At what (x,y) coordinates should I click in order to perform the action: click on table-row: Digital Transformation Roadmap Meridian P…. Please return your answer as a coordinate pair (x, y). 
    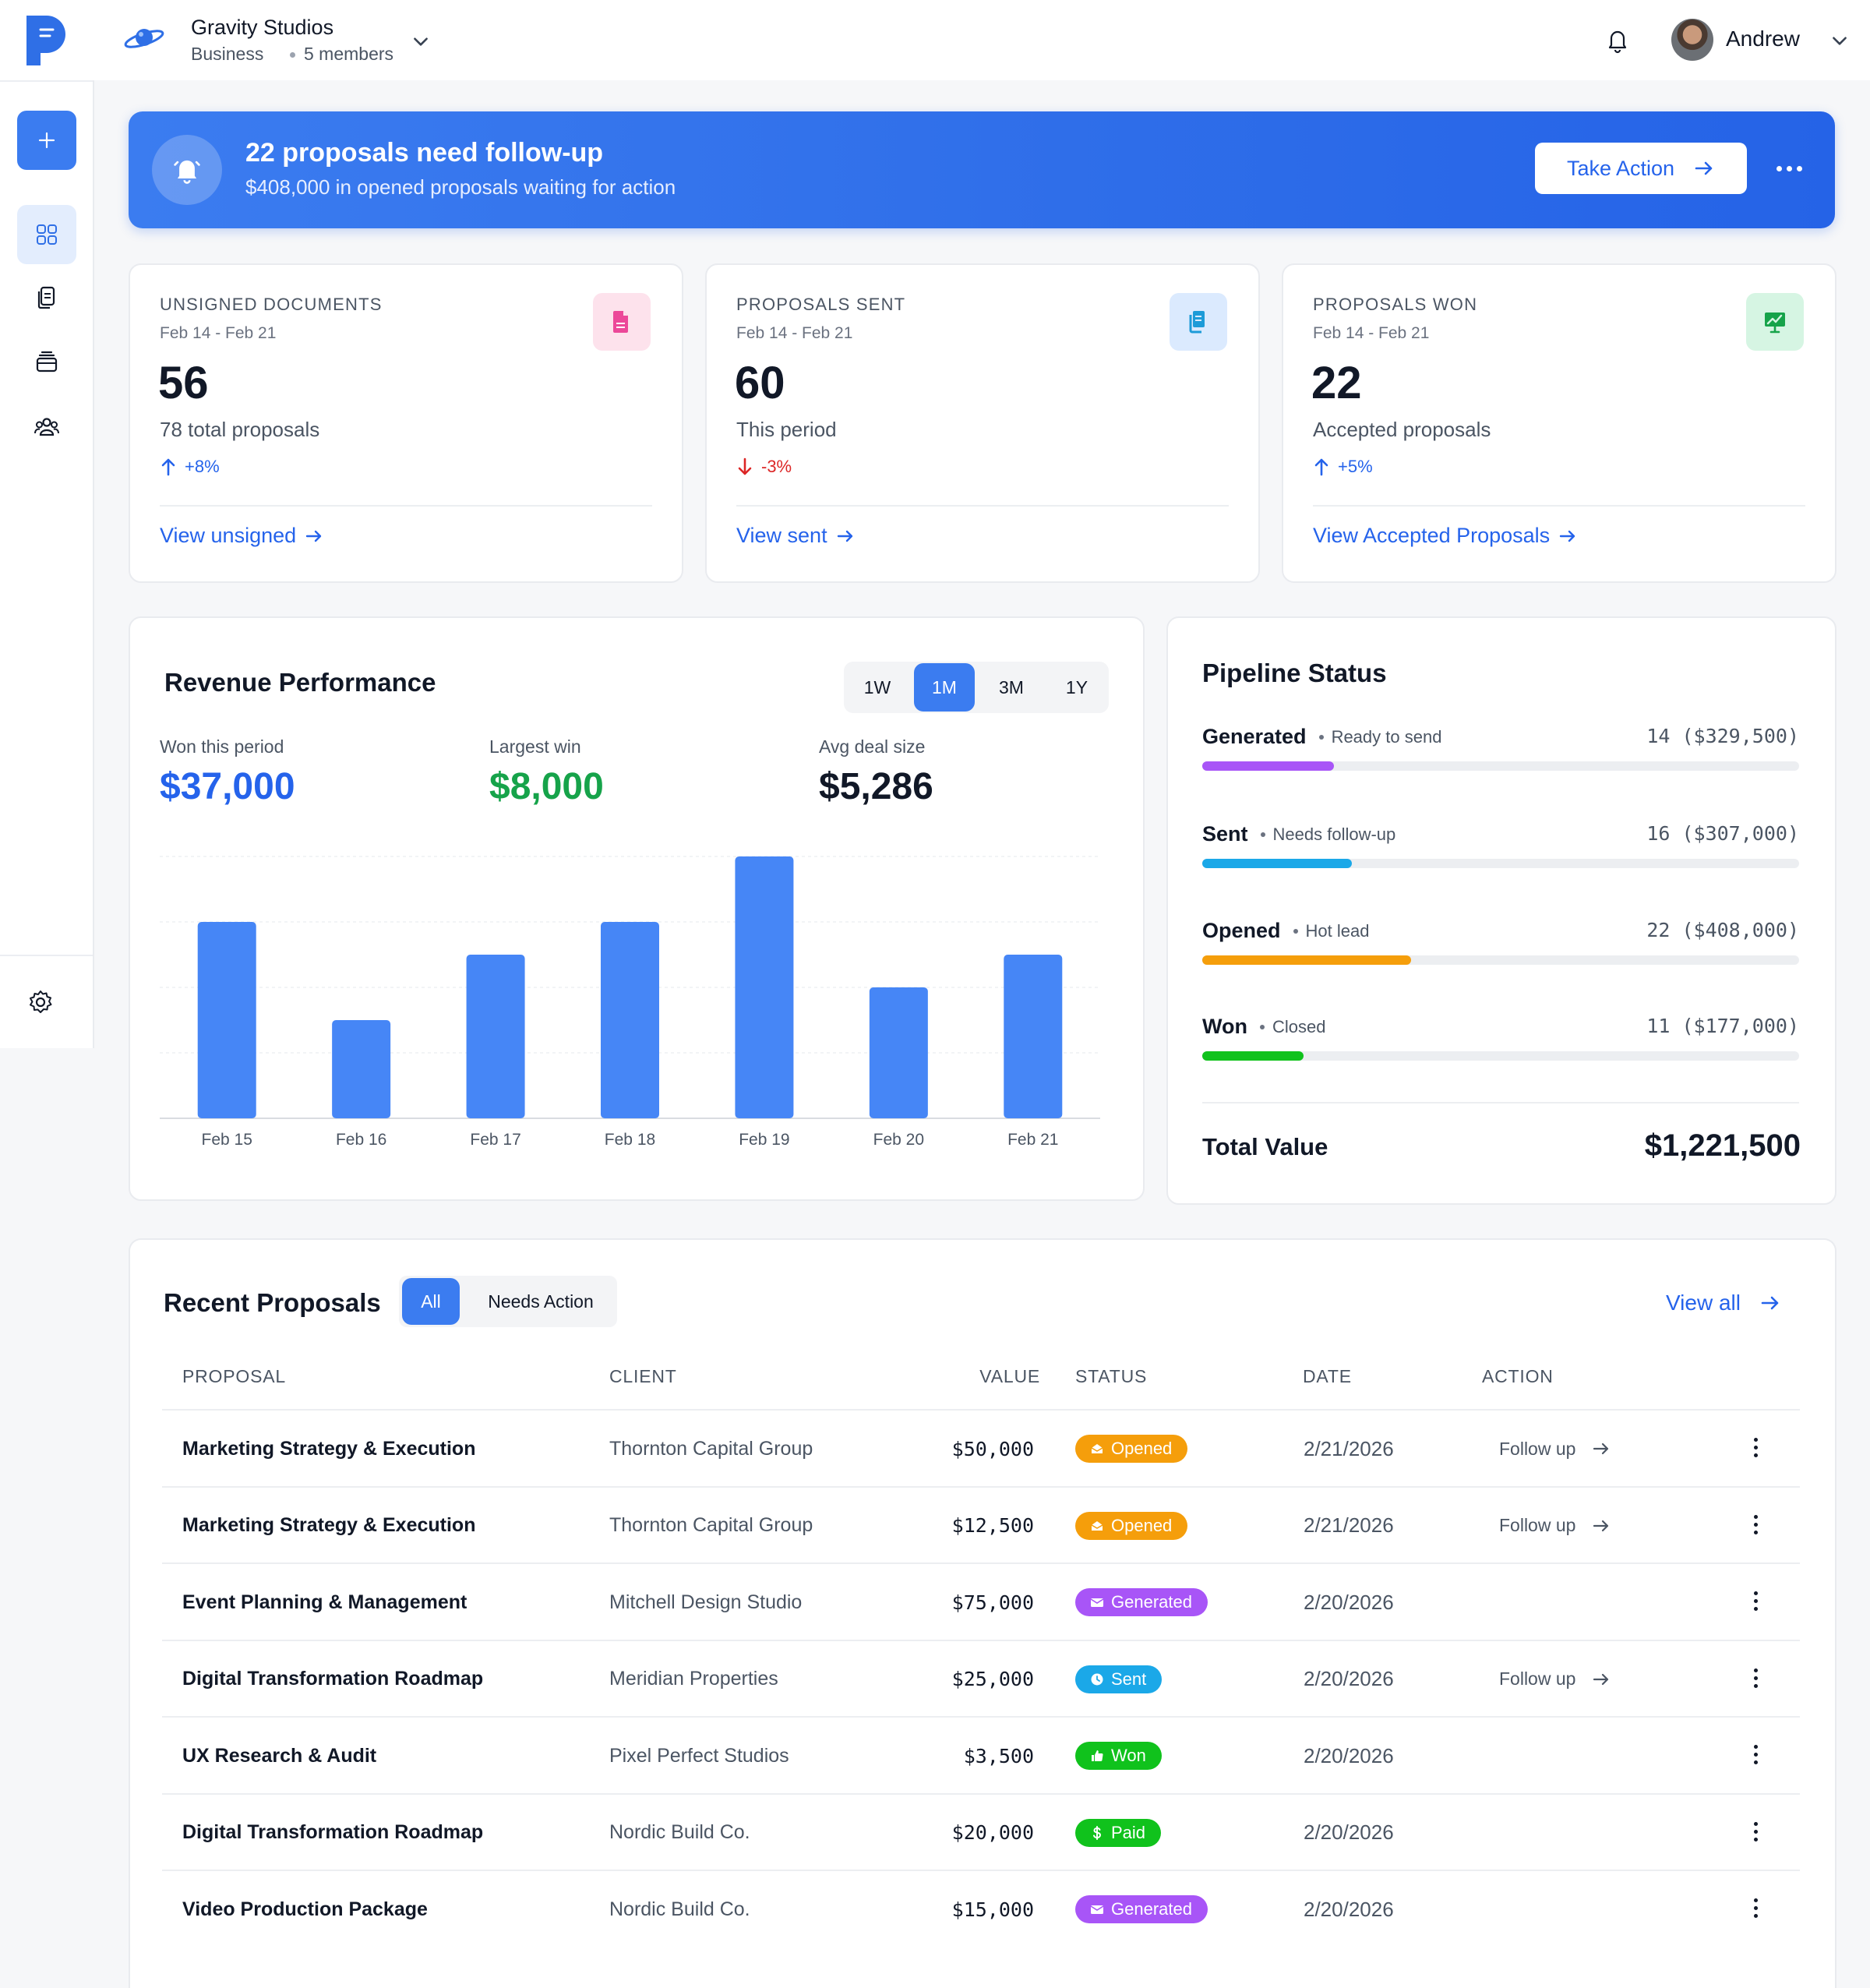
    Looking at the image, I should click on (981, 1679).